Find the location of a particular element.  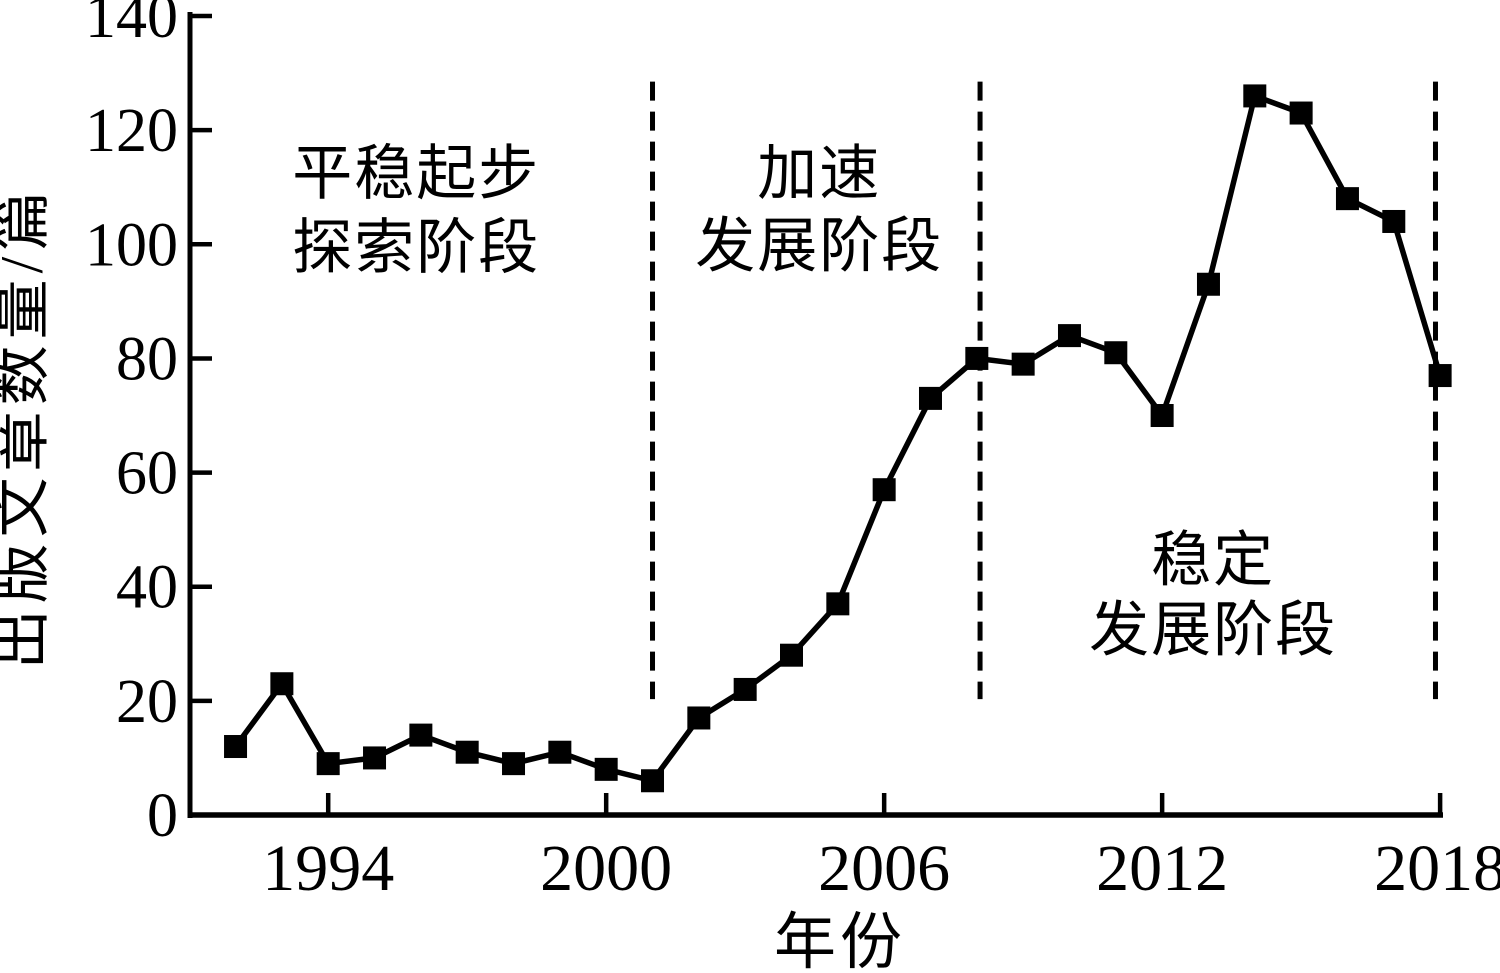

x-tick-label-2006: 2006 is located at coordinates (884, 868).